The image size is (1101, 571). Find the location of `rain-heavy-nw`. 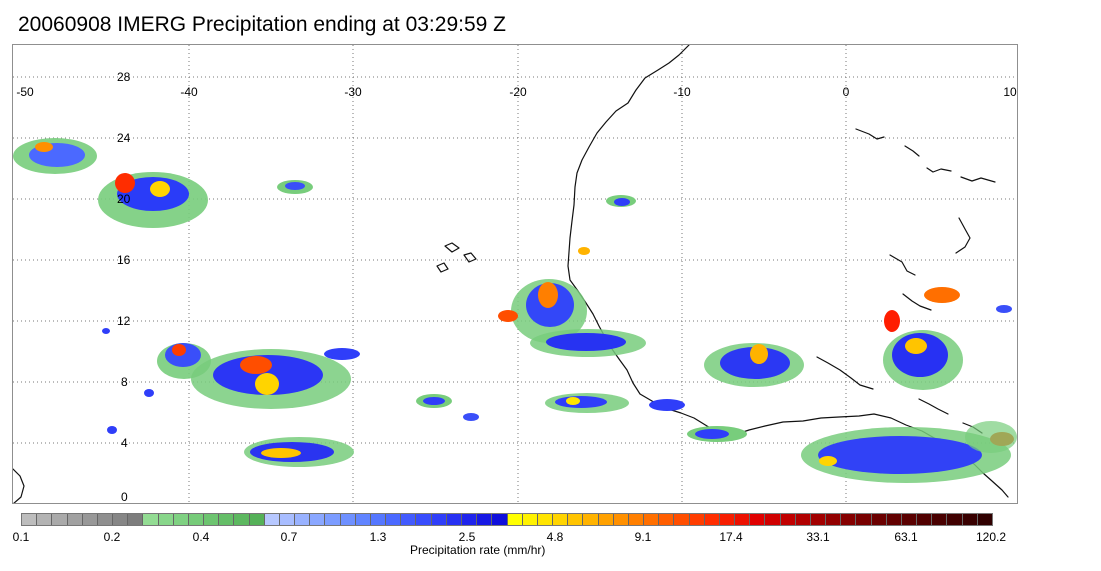

rain-heavy-nw is located at coordinates (44, 147).